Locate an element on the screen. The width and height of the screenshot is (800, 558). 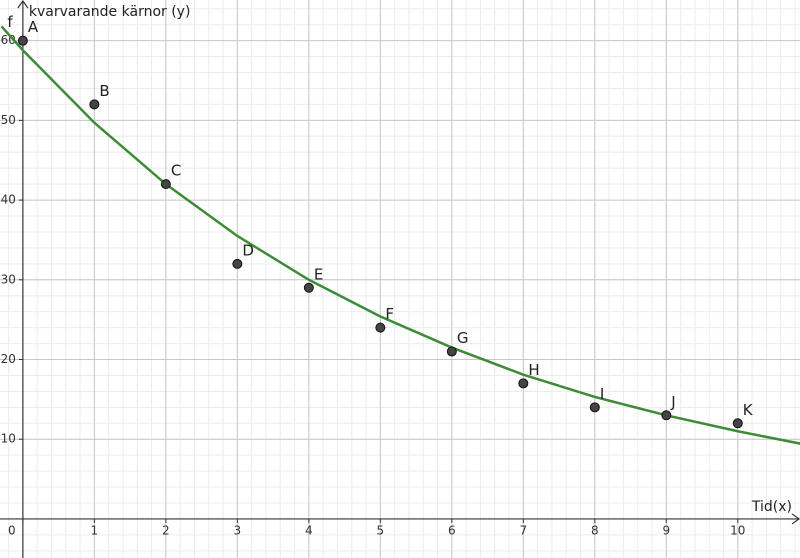
x-tick-label: 7 is located at coordinates (524, 530).